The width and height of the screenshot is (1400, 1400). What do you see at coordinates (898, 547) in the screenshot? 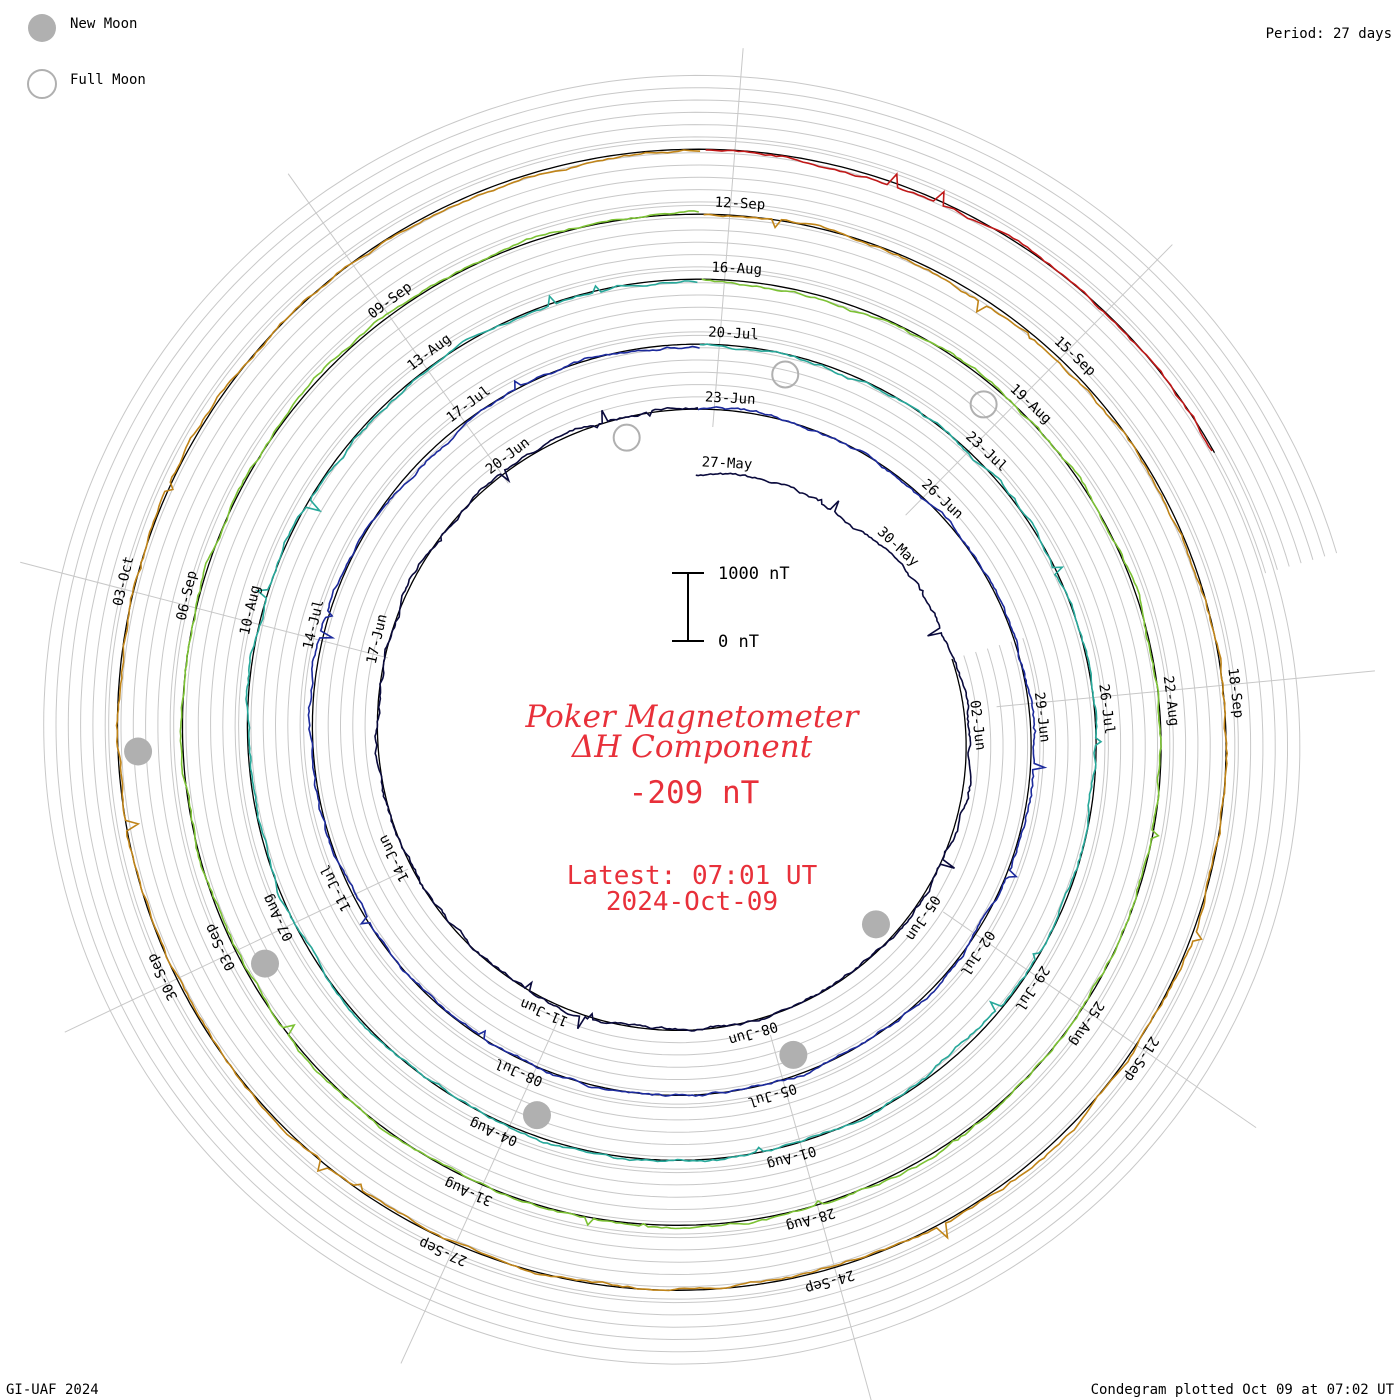
I see `date-label: 30-May` at bounding box center [898, 547].